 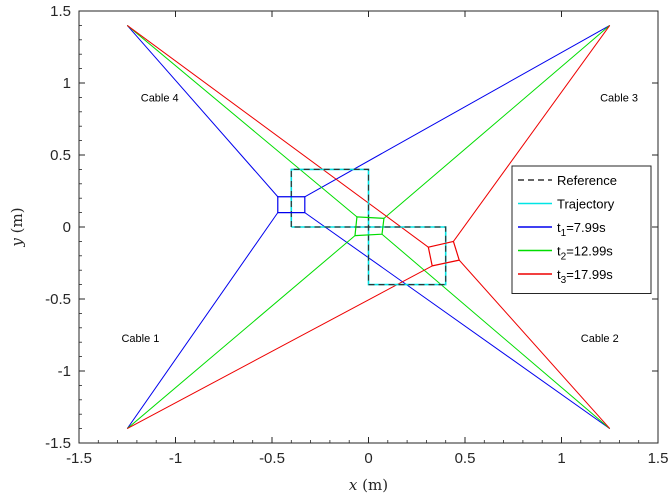 What do you see at coordinates (79, 458) in the screenshot?
I see `x-tick-label: -1.5` at bounding box center [79, 458].